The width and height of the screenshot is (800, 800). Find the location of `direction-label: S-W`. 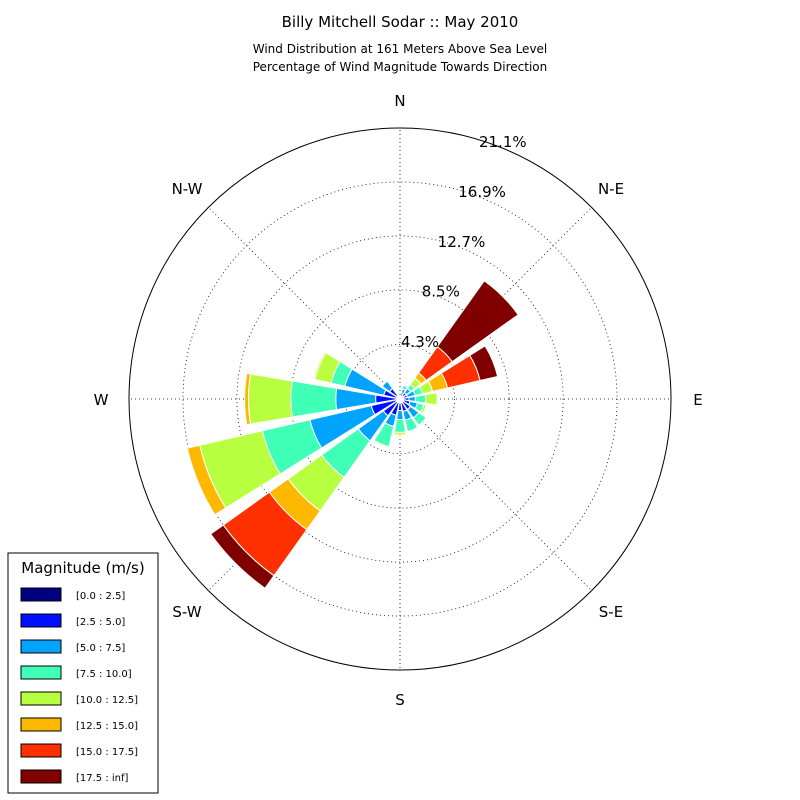

direction-label: S-W is located at coordinates (186, 612).